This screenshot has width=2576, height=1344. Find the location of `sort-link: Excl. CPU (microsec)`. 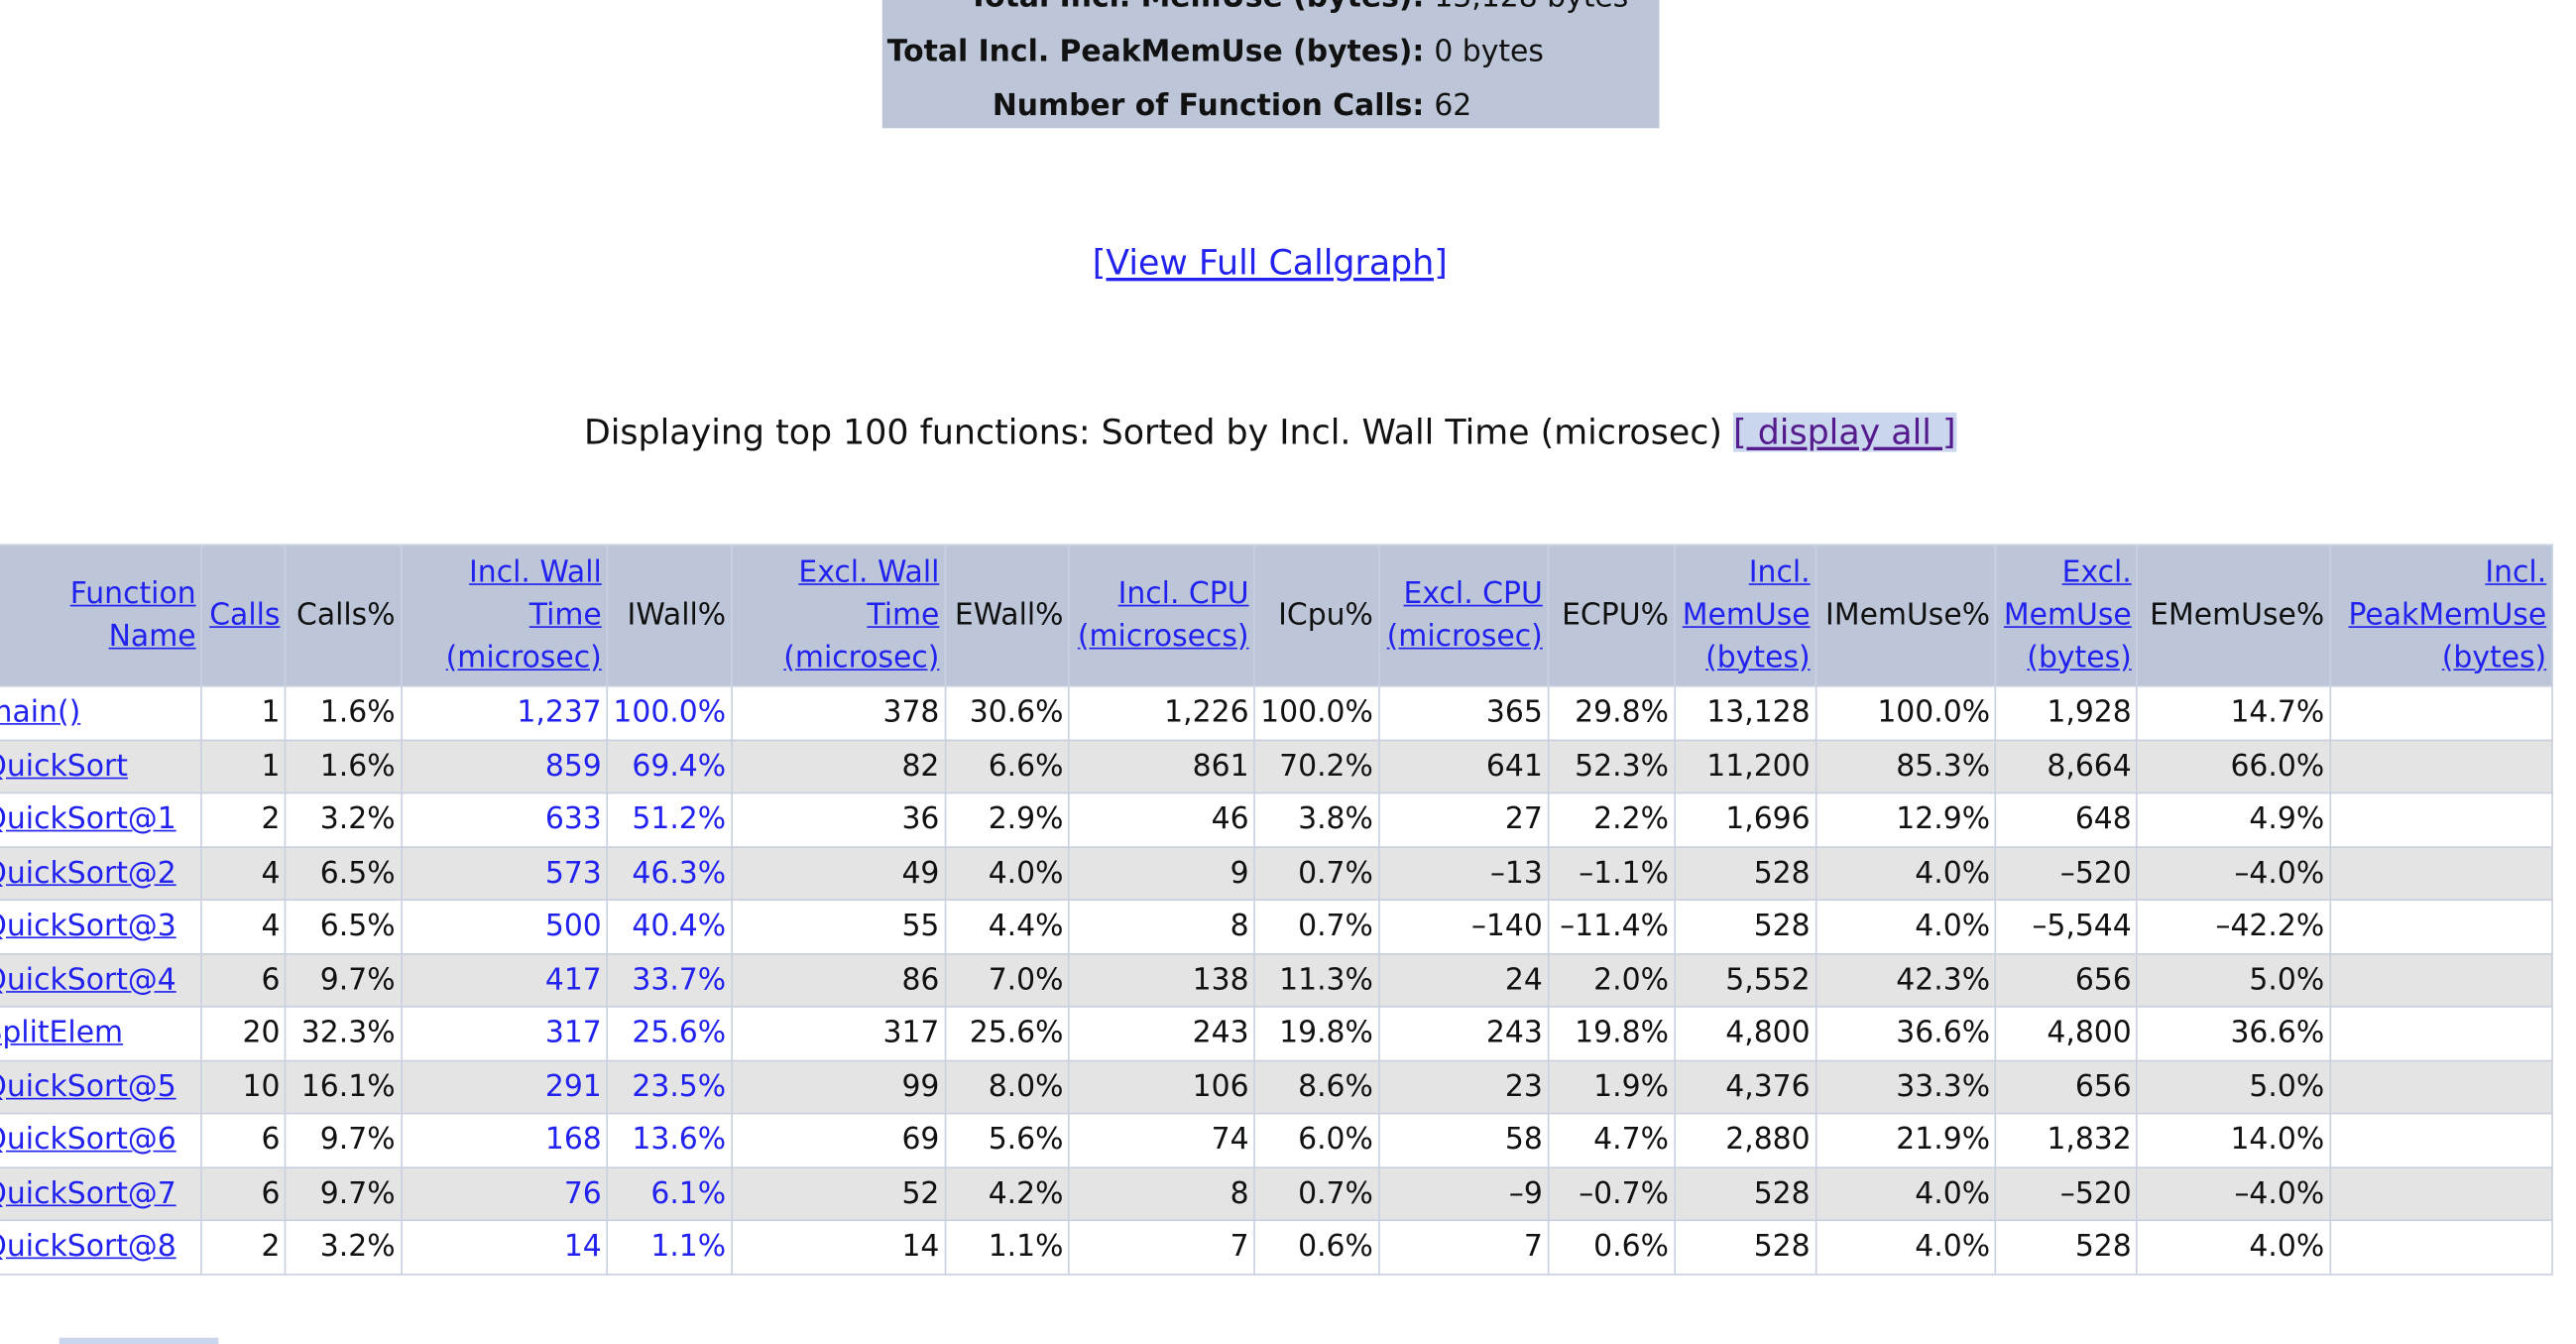

sort-link: Excl. CPU (microsec) is located at coordinates (1464, 614).